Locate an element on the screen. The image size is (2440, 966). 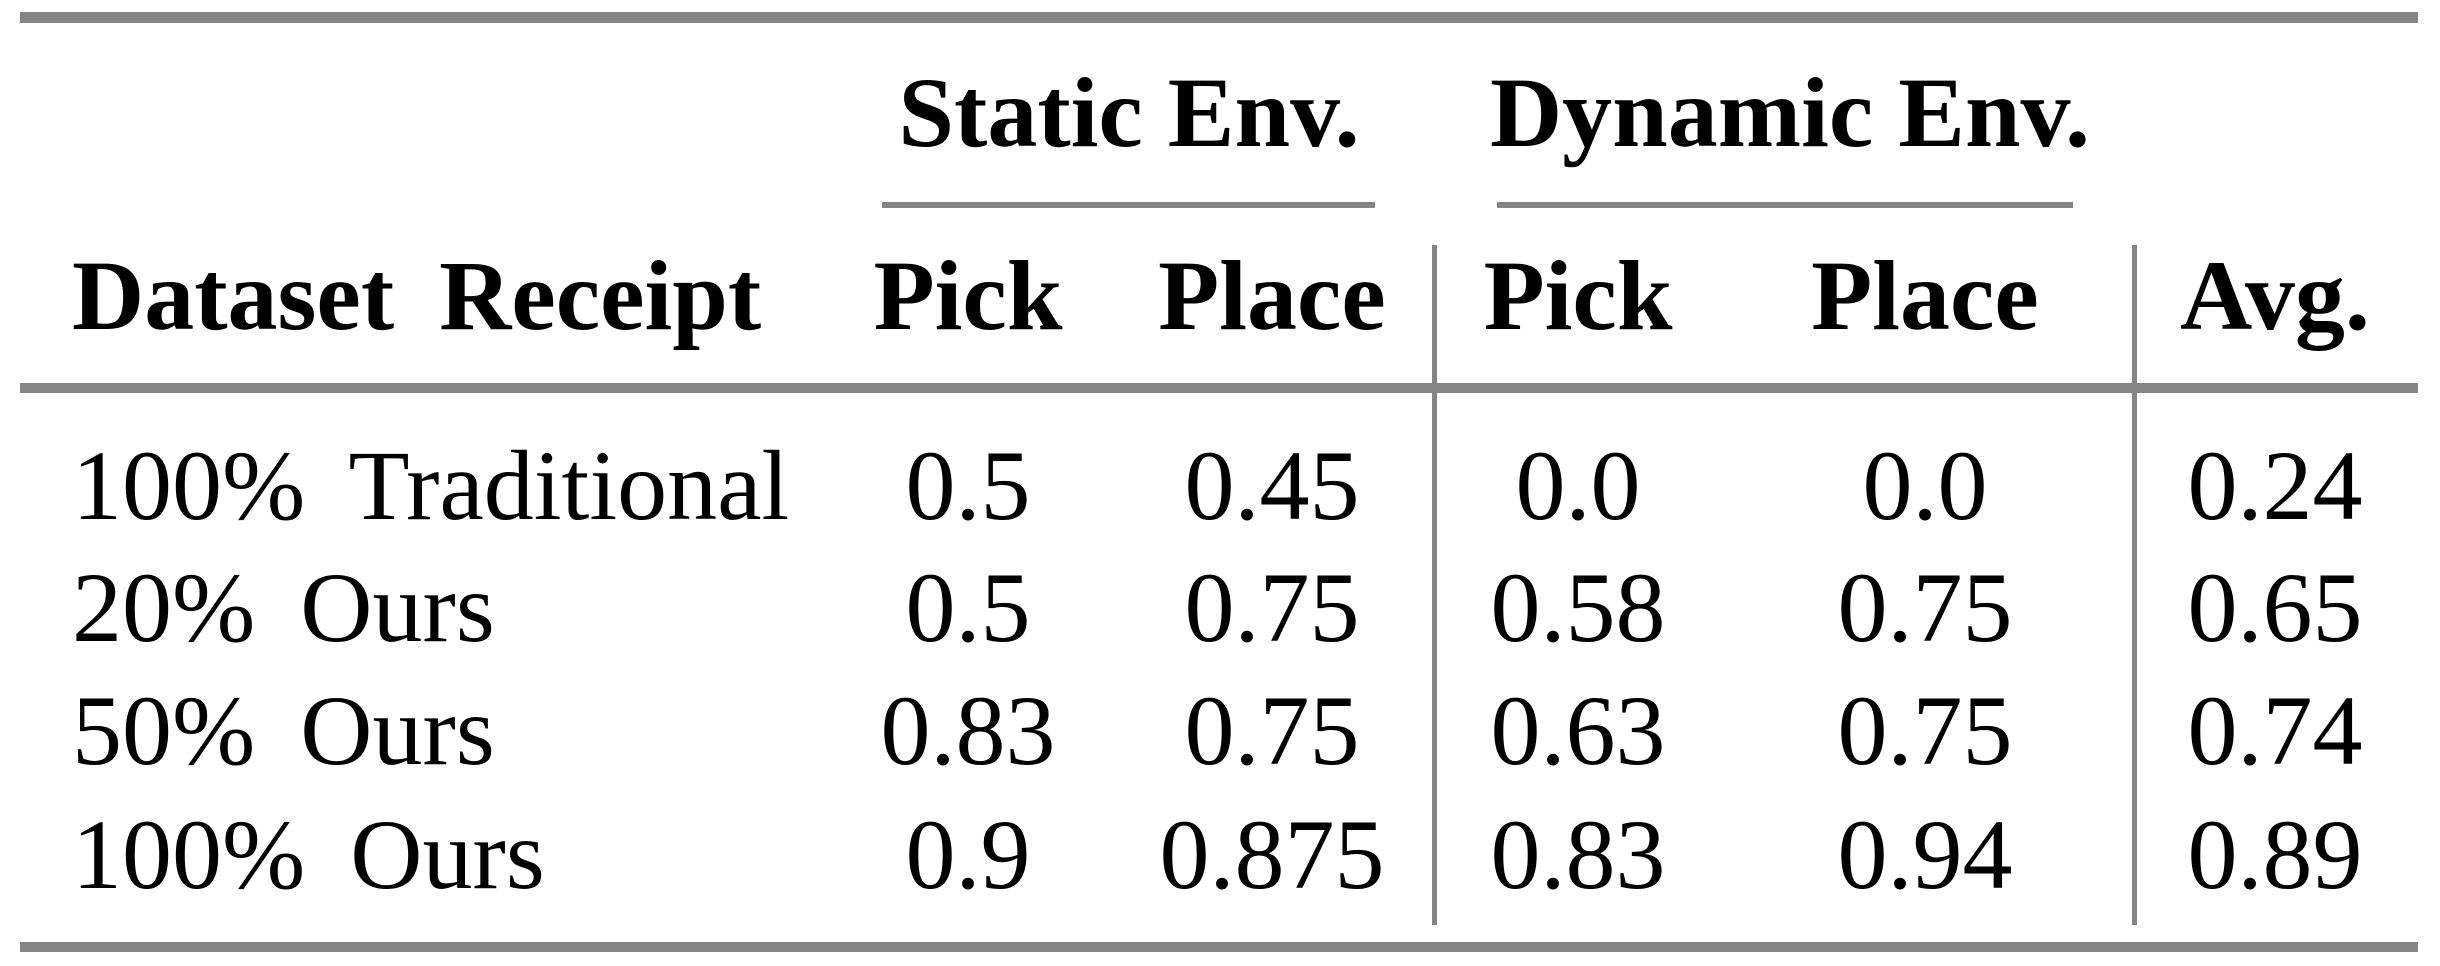
cell-dynamic-pick: 0.83 is located at coordinates (1578, 854).